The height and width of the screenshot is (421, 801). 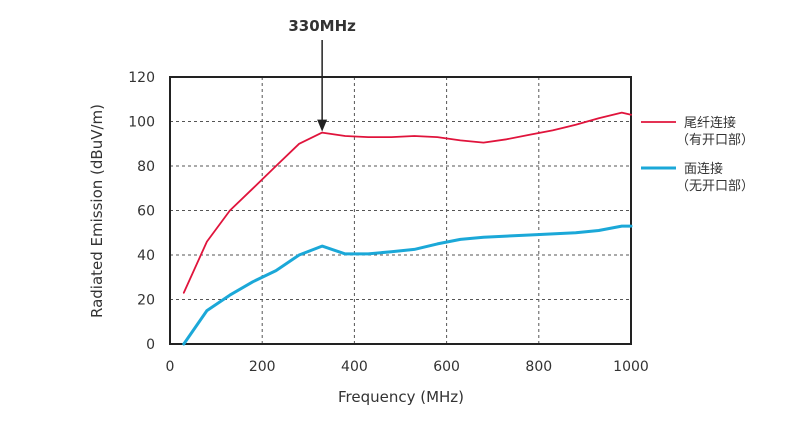 I want to click on y-tick-label: 60, so click(x=146, y=212).